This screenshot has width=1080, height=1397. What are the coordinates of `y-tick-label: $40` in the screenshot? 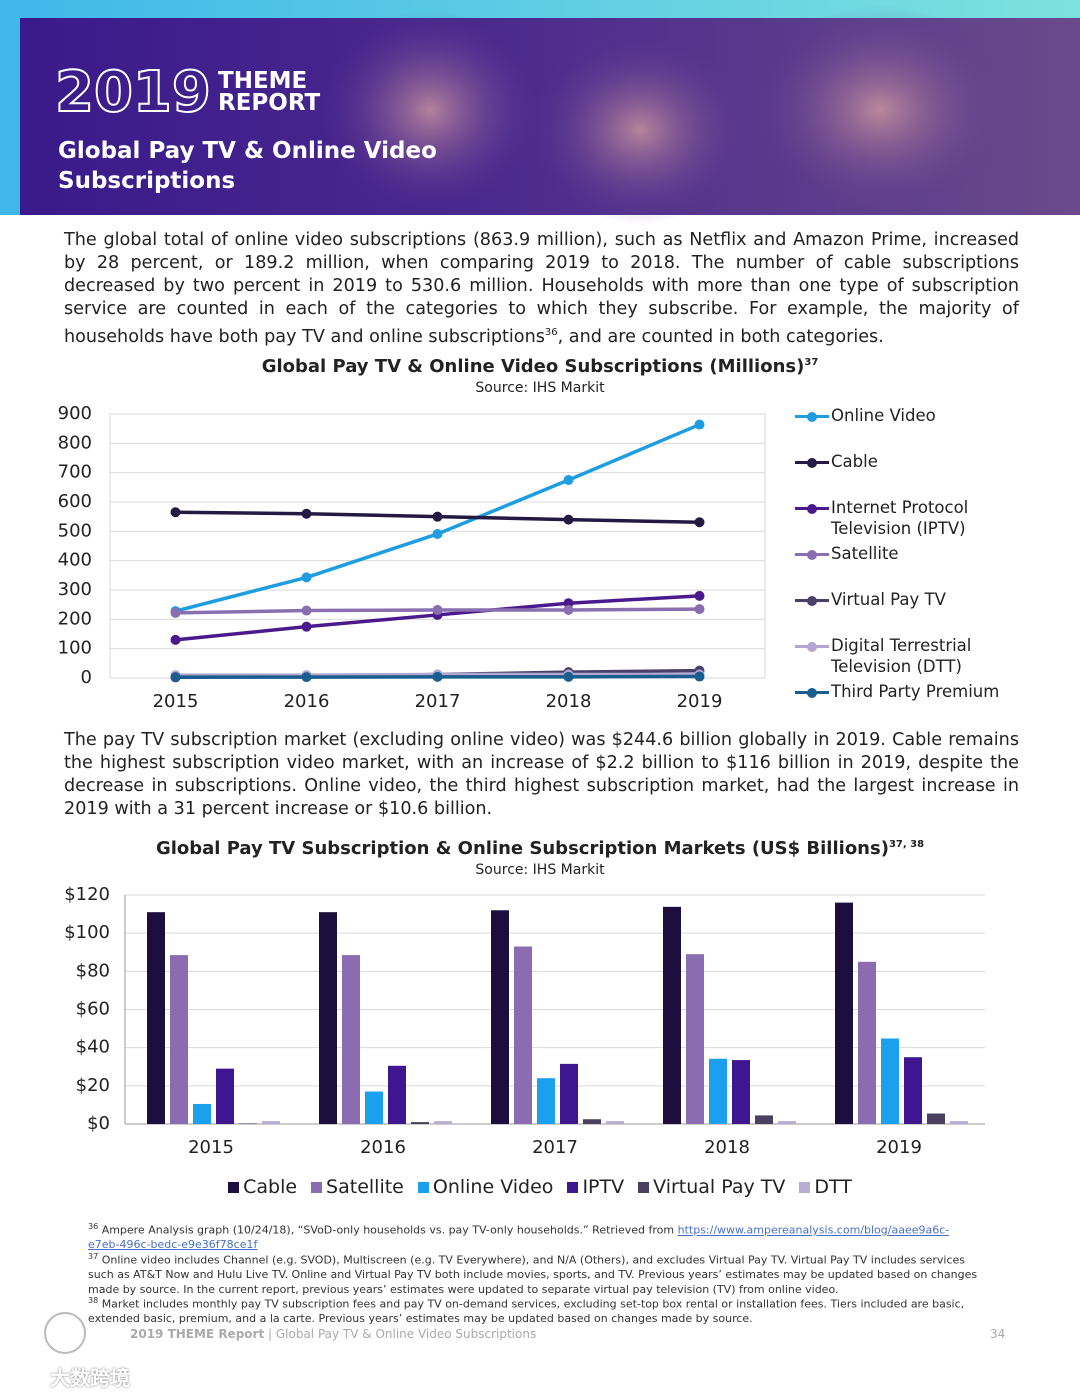 It's located at (93, 1047).